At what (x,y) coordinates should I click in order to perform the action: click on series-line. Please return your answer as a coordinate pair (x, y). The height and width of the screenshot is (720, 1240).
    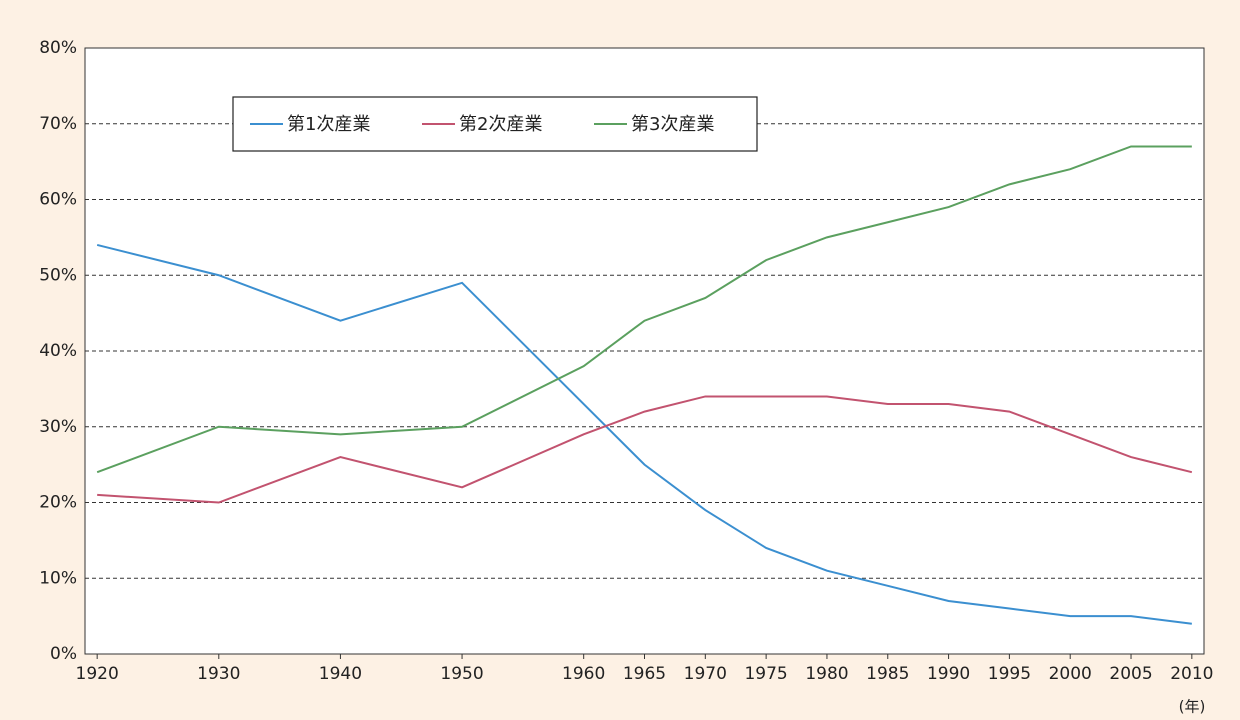
    Looking at the image, I should click on (645, 449).